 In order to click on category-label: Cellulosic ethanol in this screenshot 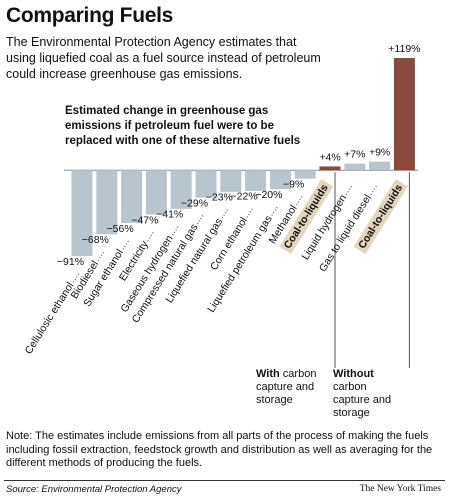, I will do `click(50, 318)`.